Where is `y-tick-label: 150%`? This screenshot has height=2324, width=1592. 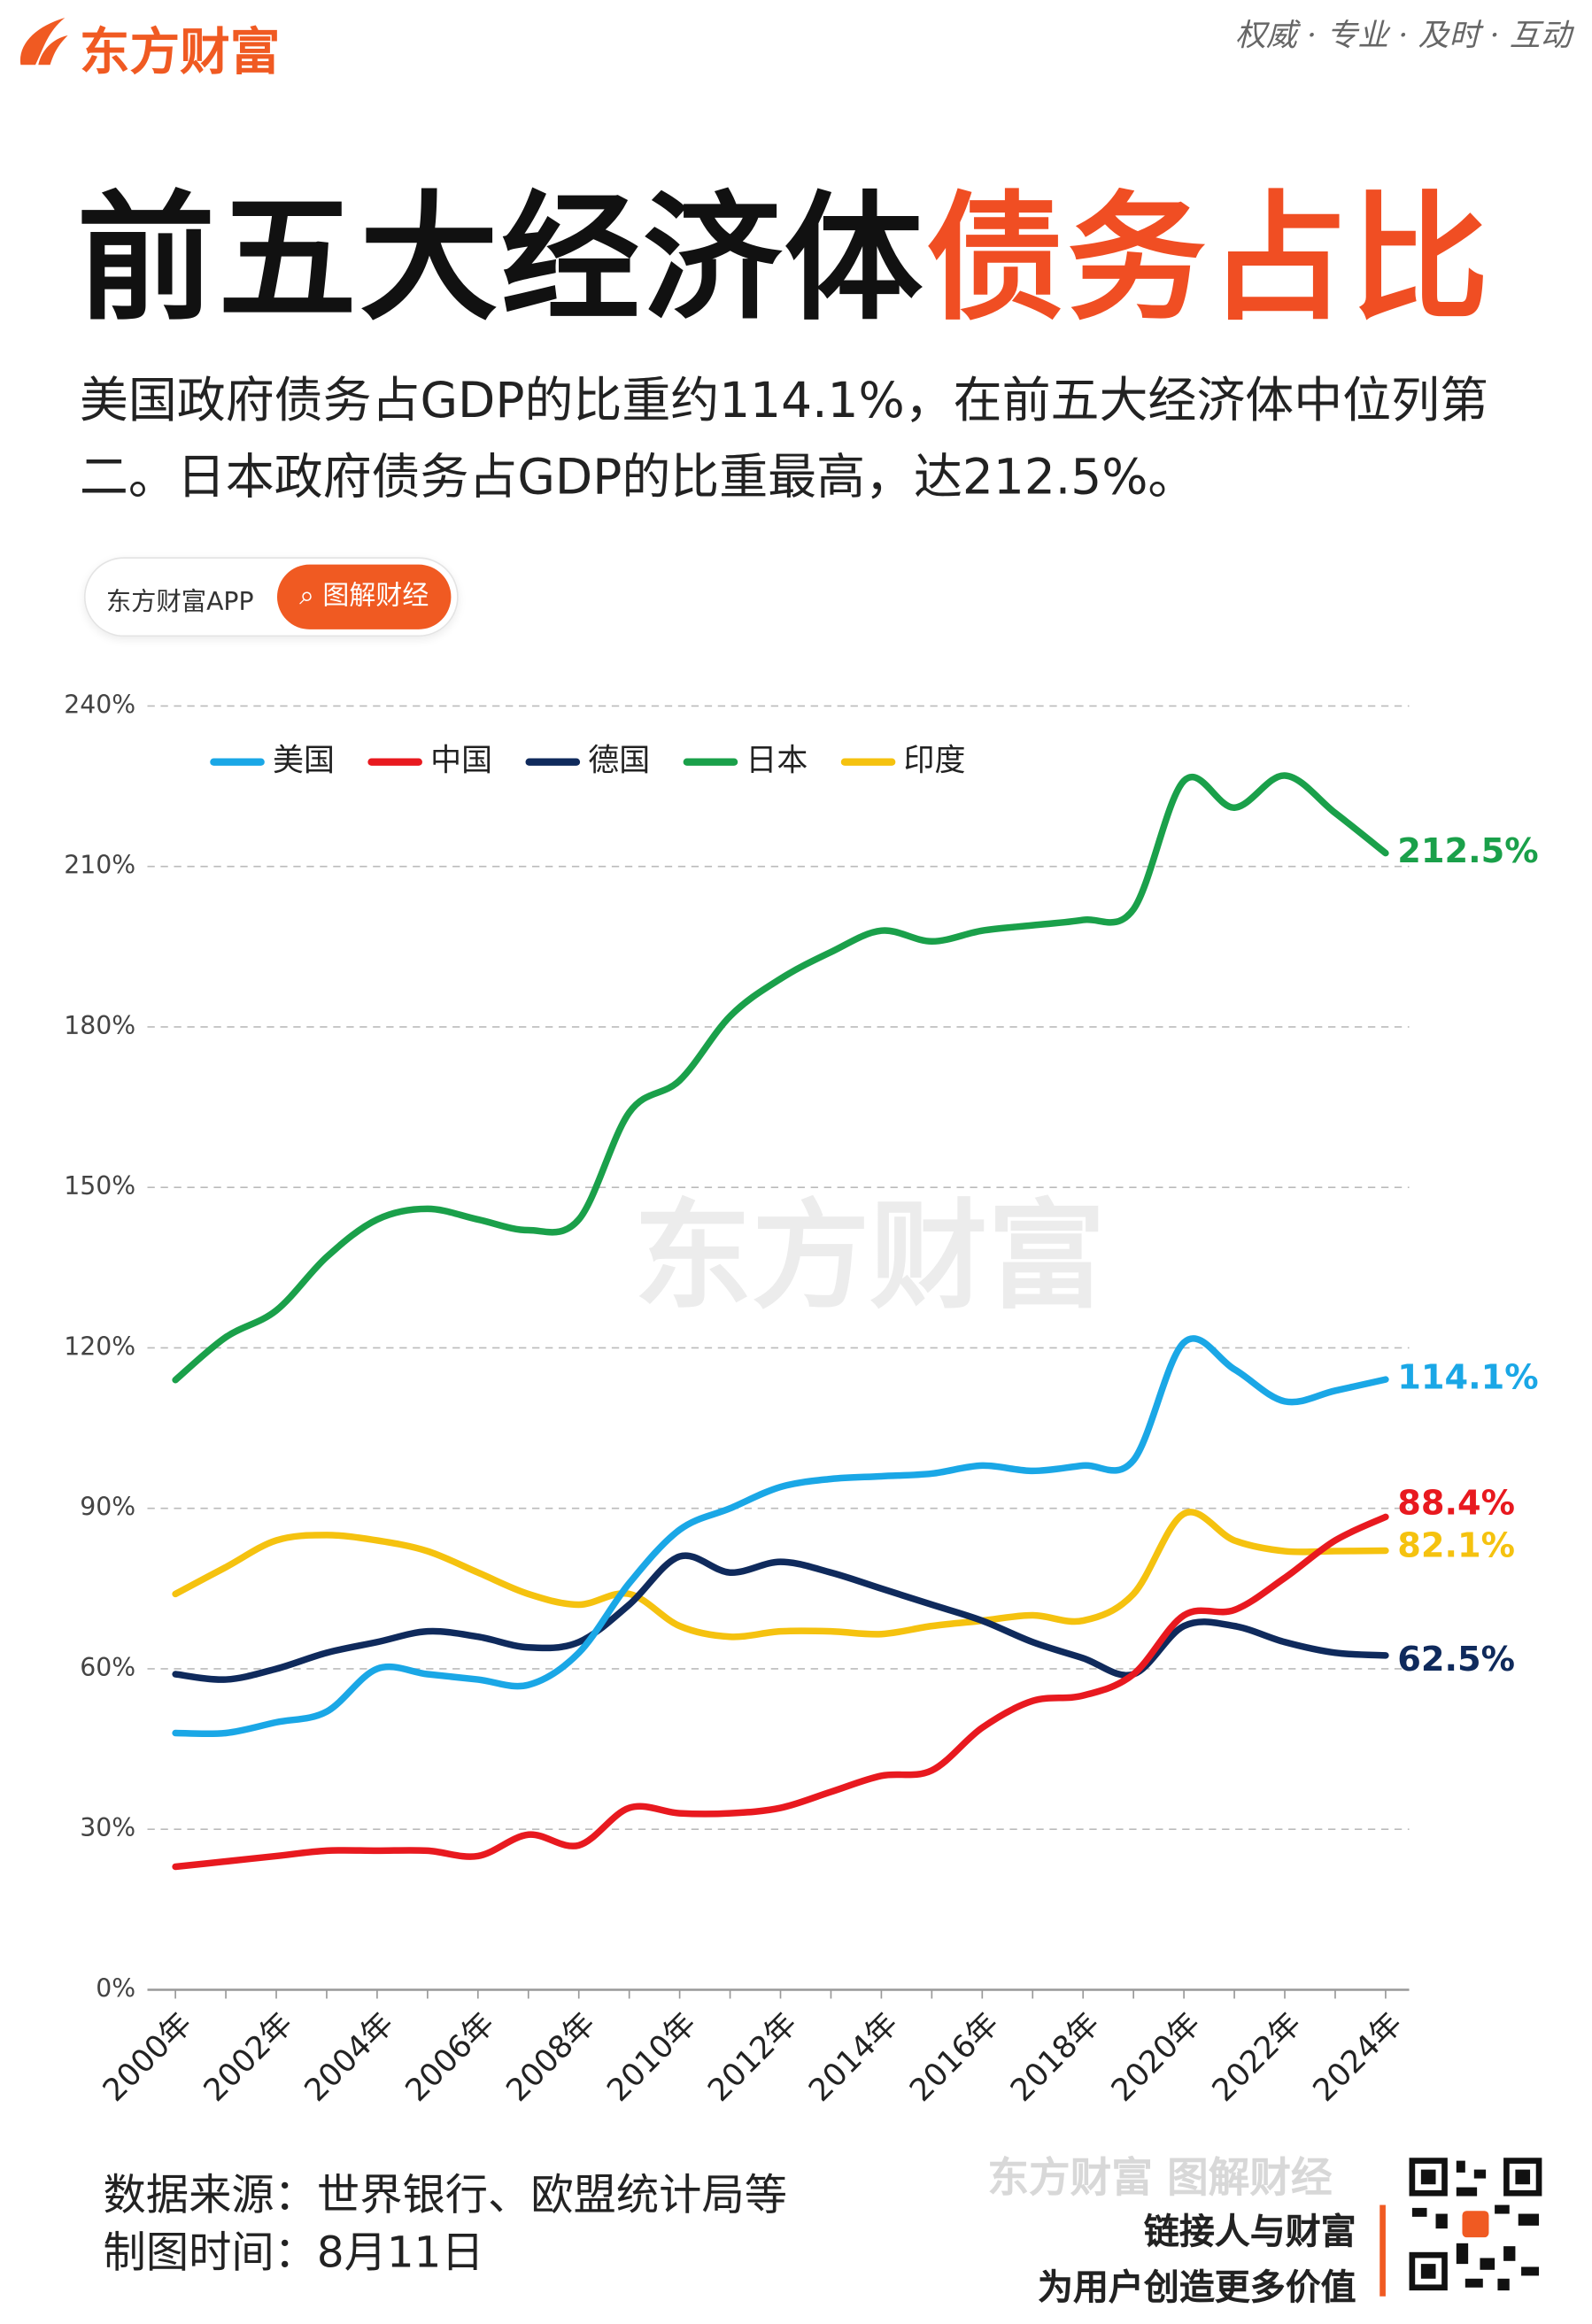
y-tick-label: 150% is located at coordinates (99, 1186).